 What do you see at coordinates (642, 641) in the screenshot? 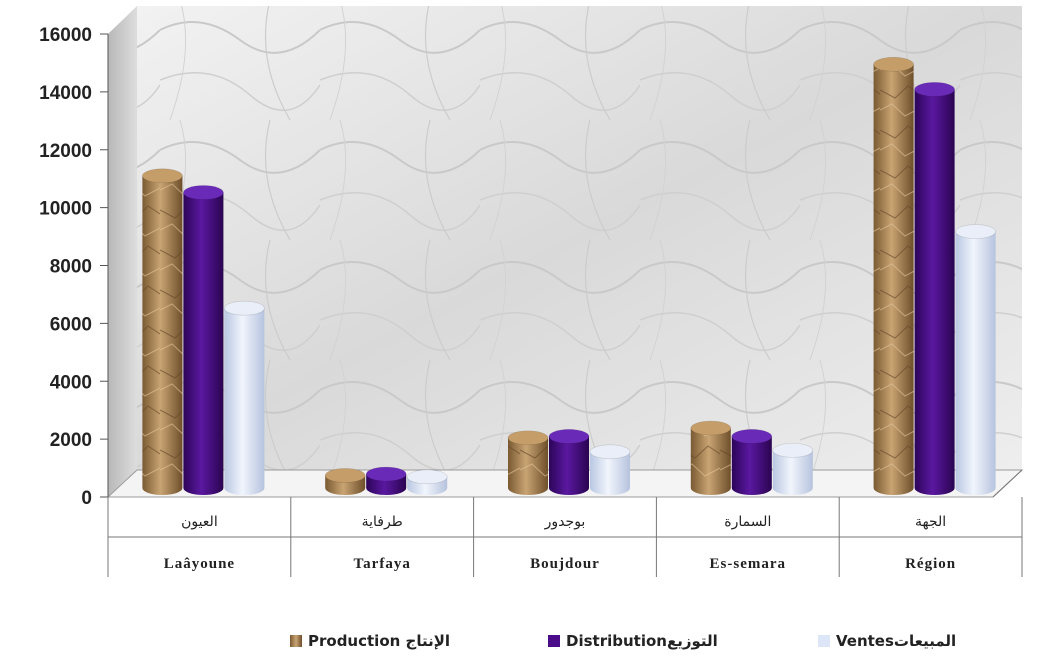
I see `legend-label-distribution: Distributionالتوزيع` at bounding box center [642, 641].